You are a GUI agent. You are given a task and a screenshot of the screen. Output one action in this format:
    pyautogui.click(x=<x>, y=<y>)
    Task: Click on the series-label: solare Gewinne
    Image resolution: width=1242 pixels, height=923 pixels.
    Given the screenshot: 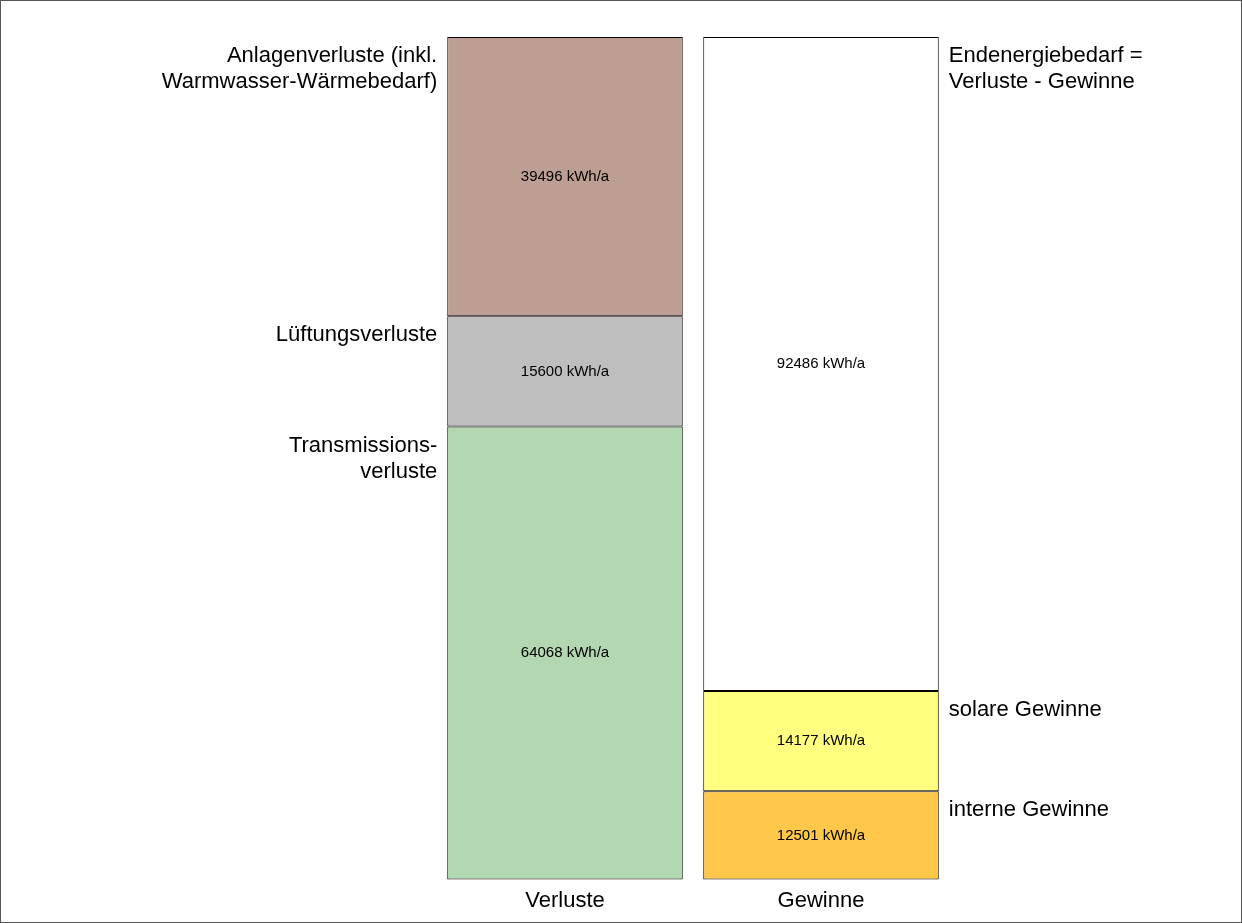 What is the action you would take?
    pyautogui.click(x=1025, y=709)
    